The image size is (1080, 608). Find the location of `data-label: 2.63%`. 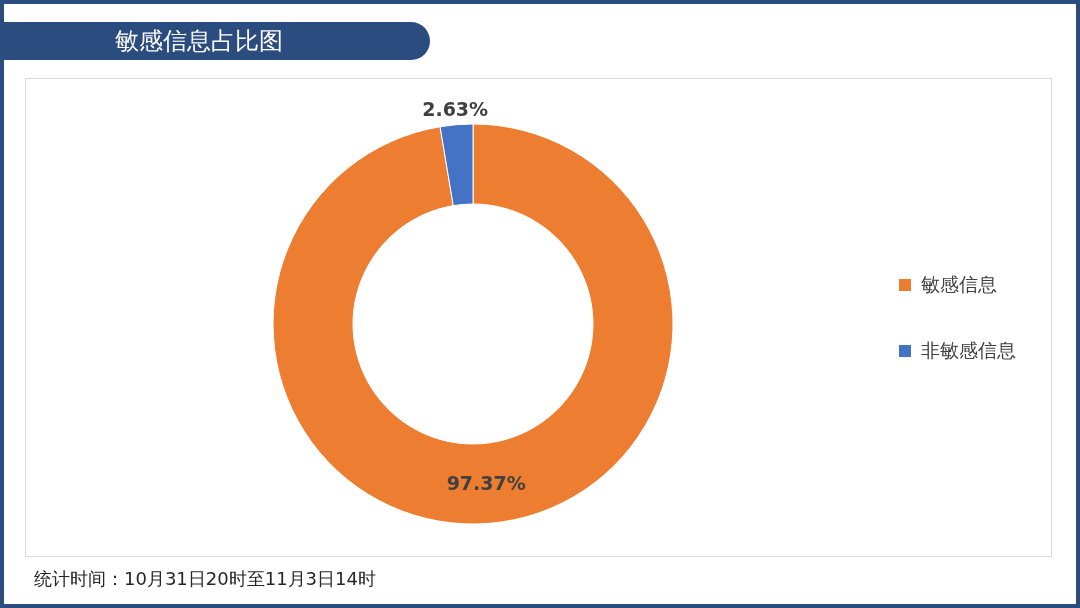

data-label: 2.63% is located at coordinates (455, 108).